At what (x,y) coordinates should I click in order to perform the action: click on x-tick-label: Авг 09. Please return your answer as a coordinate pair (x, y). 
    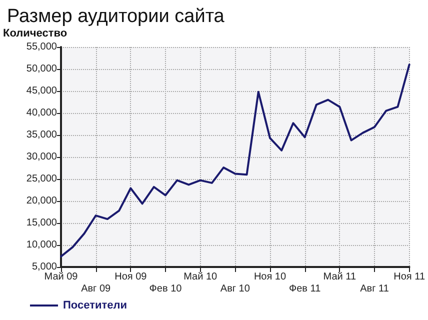
    Looking at the image, I should click on (96, 289).